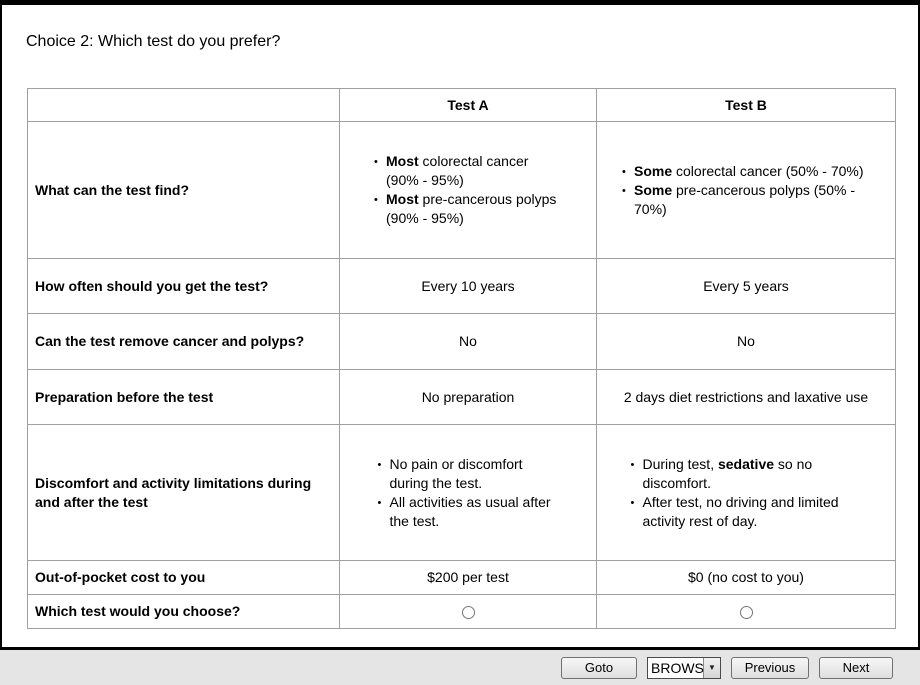  Describe the element at coordinates (746, 474) in the screenshot. I see `bullet-item: During test, sedative so no discomfort.` at that location.